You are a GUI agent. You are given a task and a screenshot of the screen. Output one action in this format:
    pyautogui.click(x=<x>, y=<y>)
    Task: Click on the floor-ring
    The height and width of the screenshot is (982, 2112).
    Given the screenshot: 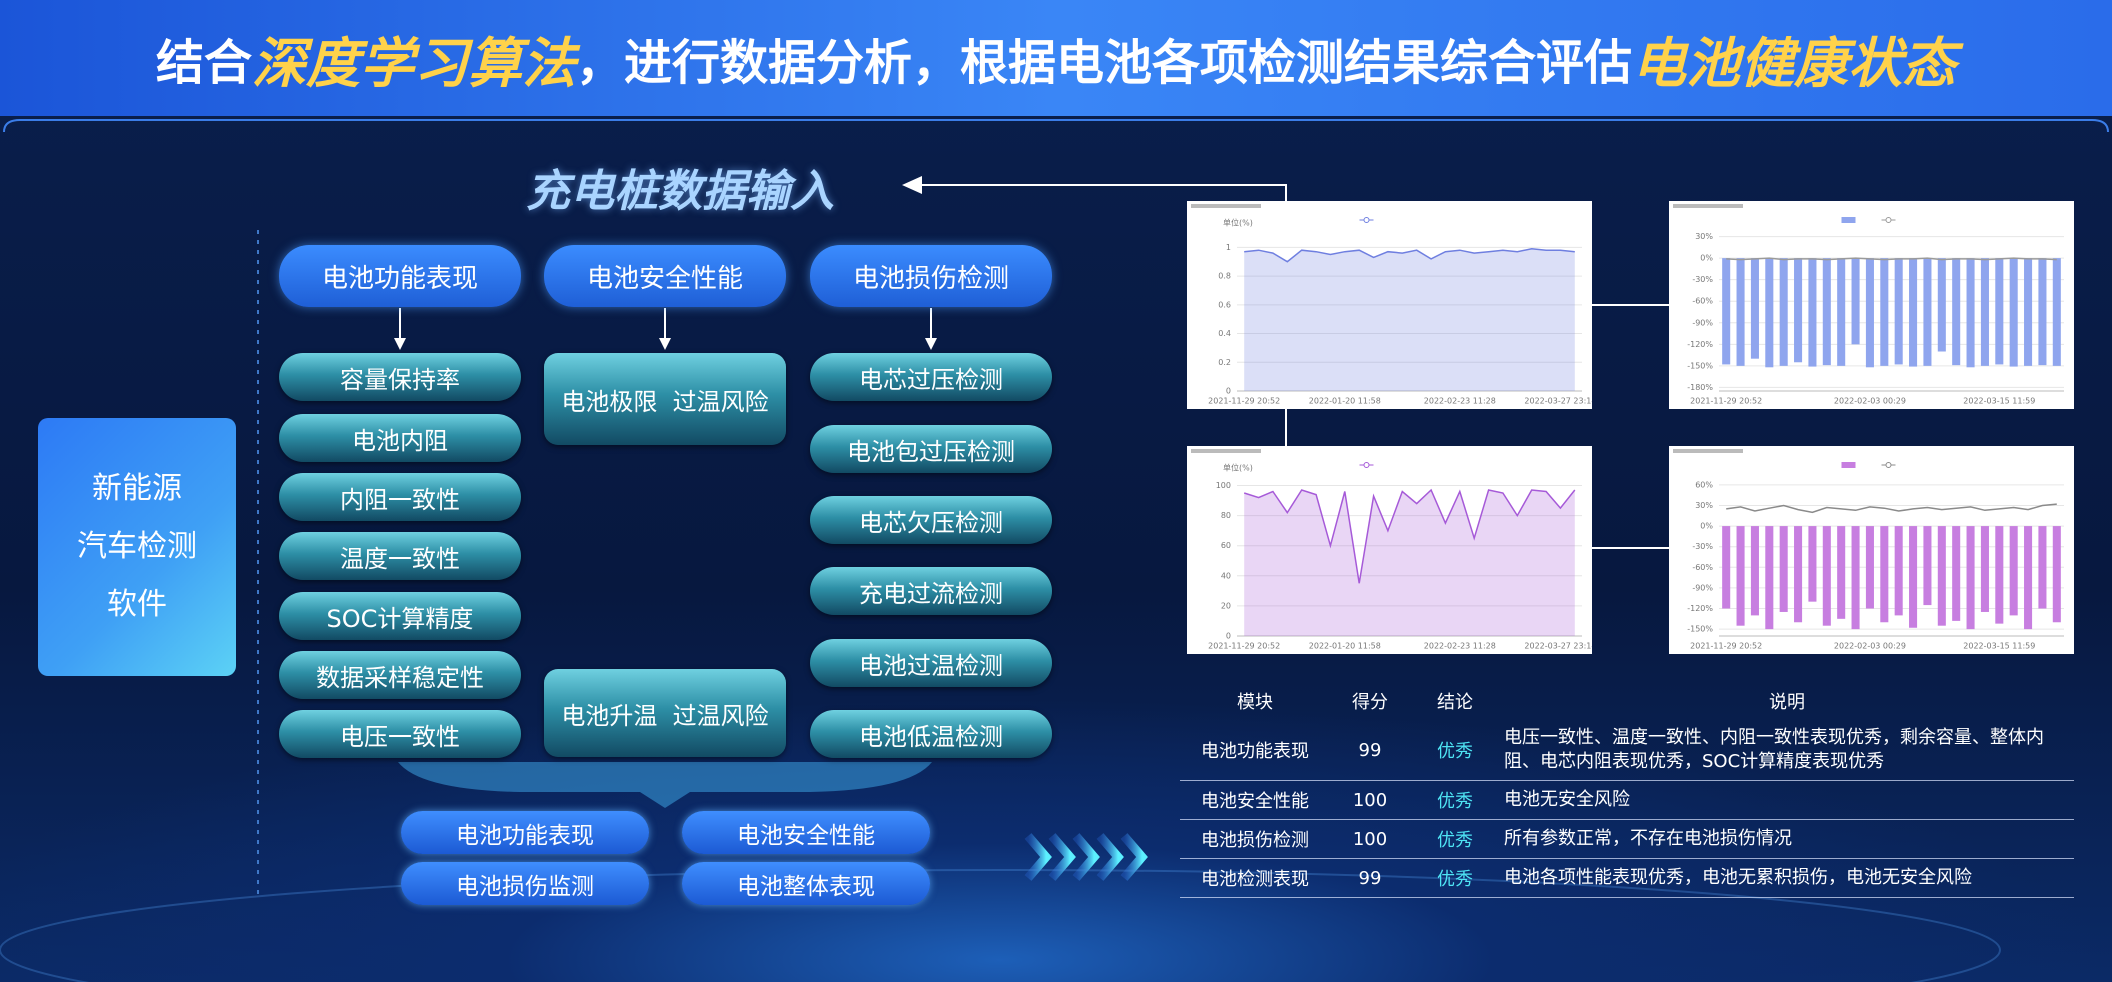 What is the action you would take?
    pyautogui.click(x=1000, y=925)
    